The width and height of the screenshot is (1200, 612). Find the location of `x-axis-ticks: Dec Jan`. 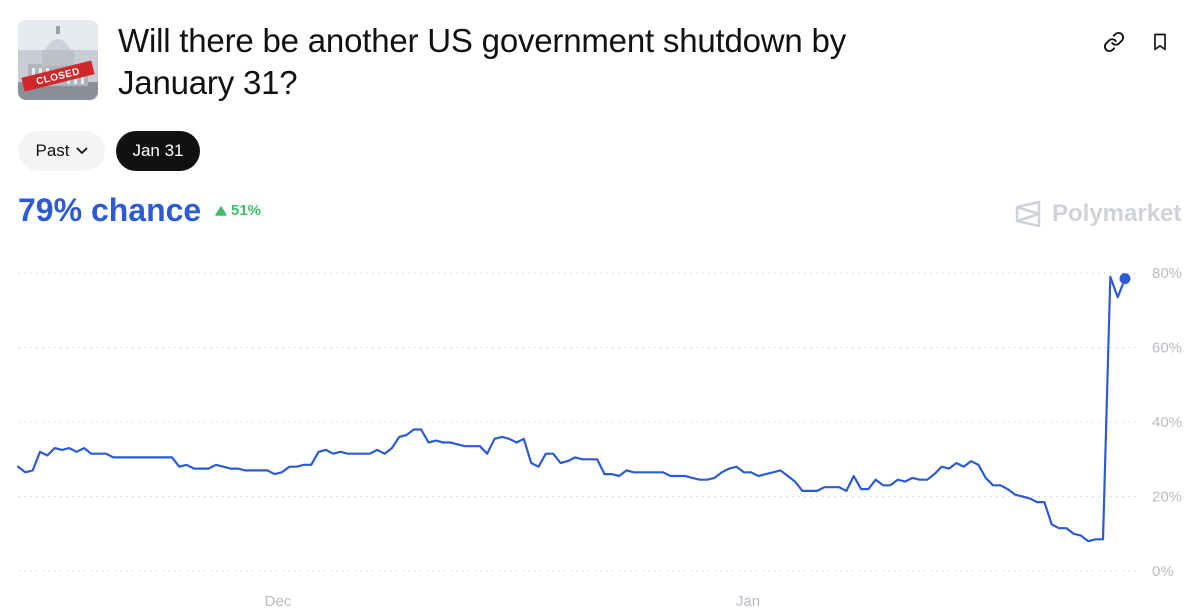

x-axis-ticks: Dec Jan is located at coordinates (512, 601).